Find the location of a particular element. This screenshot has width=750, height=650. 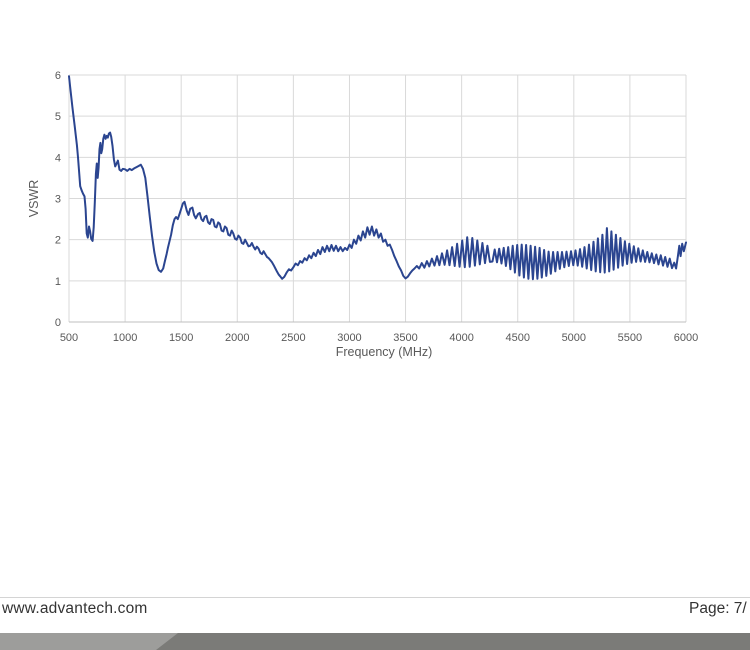

y-tick-label: 2 is located at coordinates (58, 241).